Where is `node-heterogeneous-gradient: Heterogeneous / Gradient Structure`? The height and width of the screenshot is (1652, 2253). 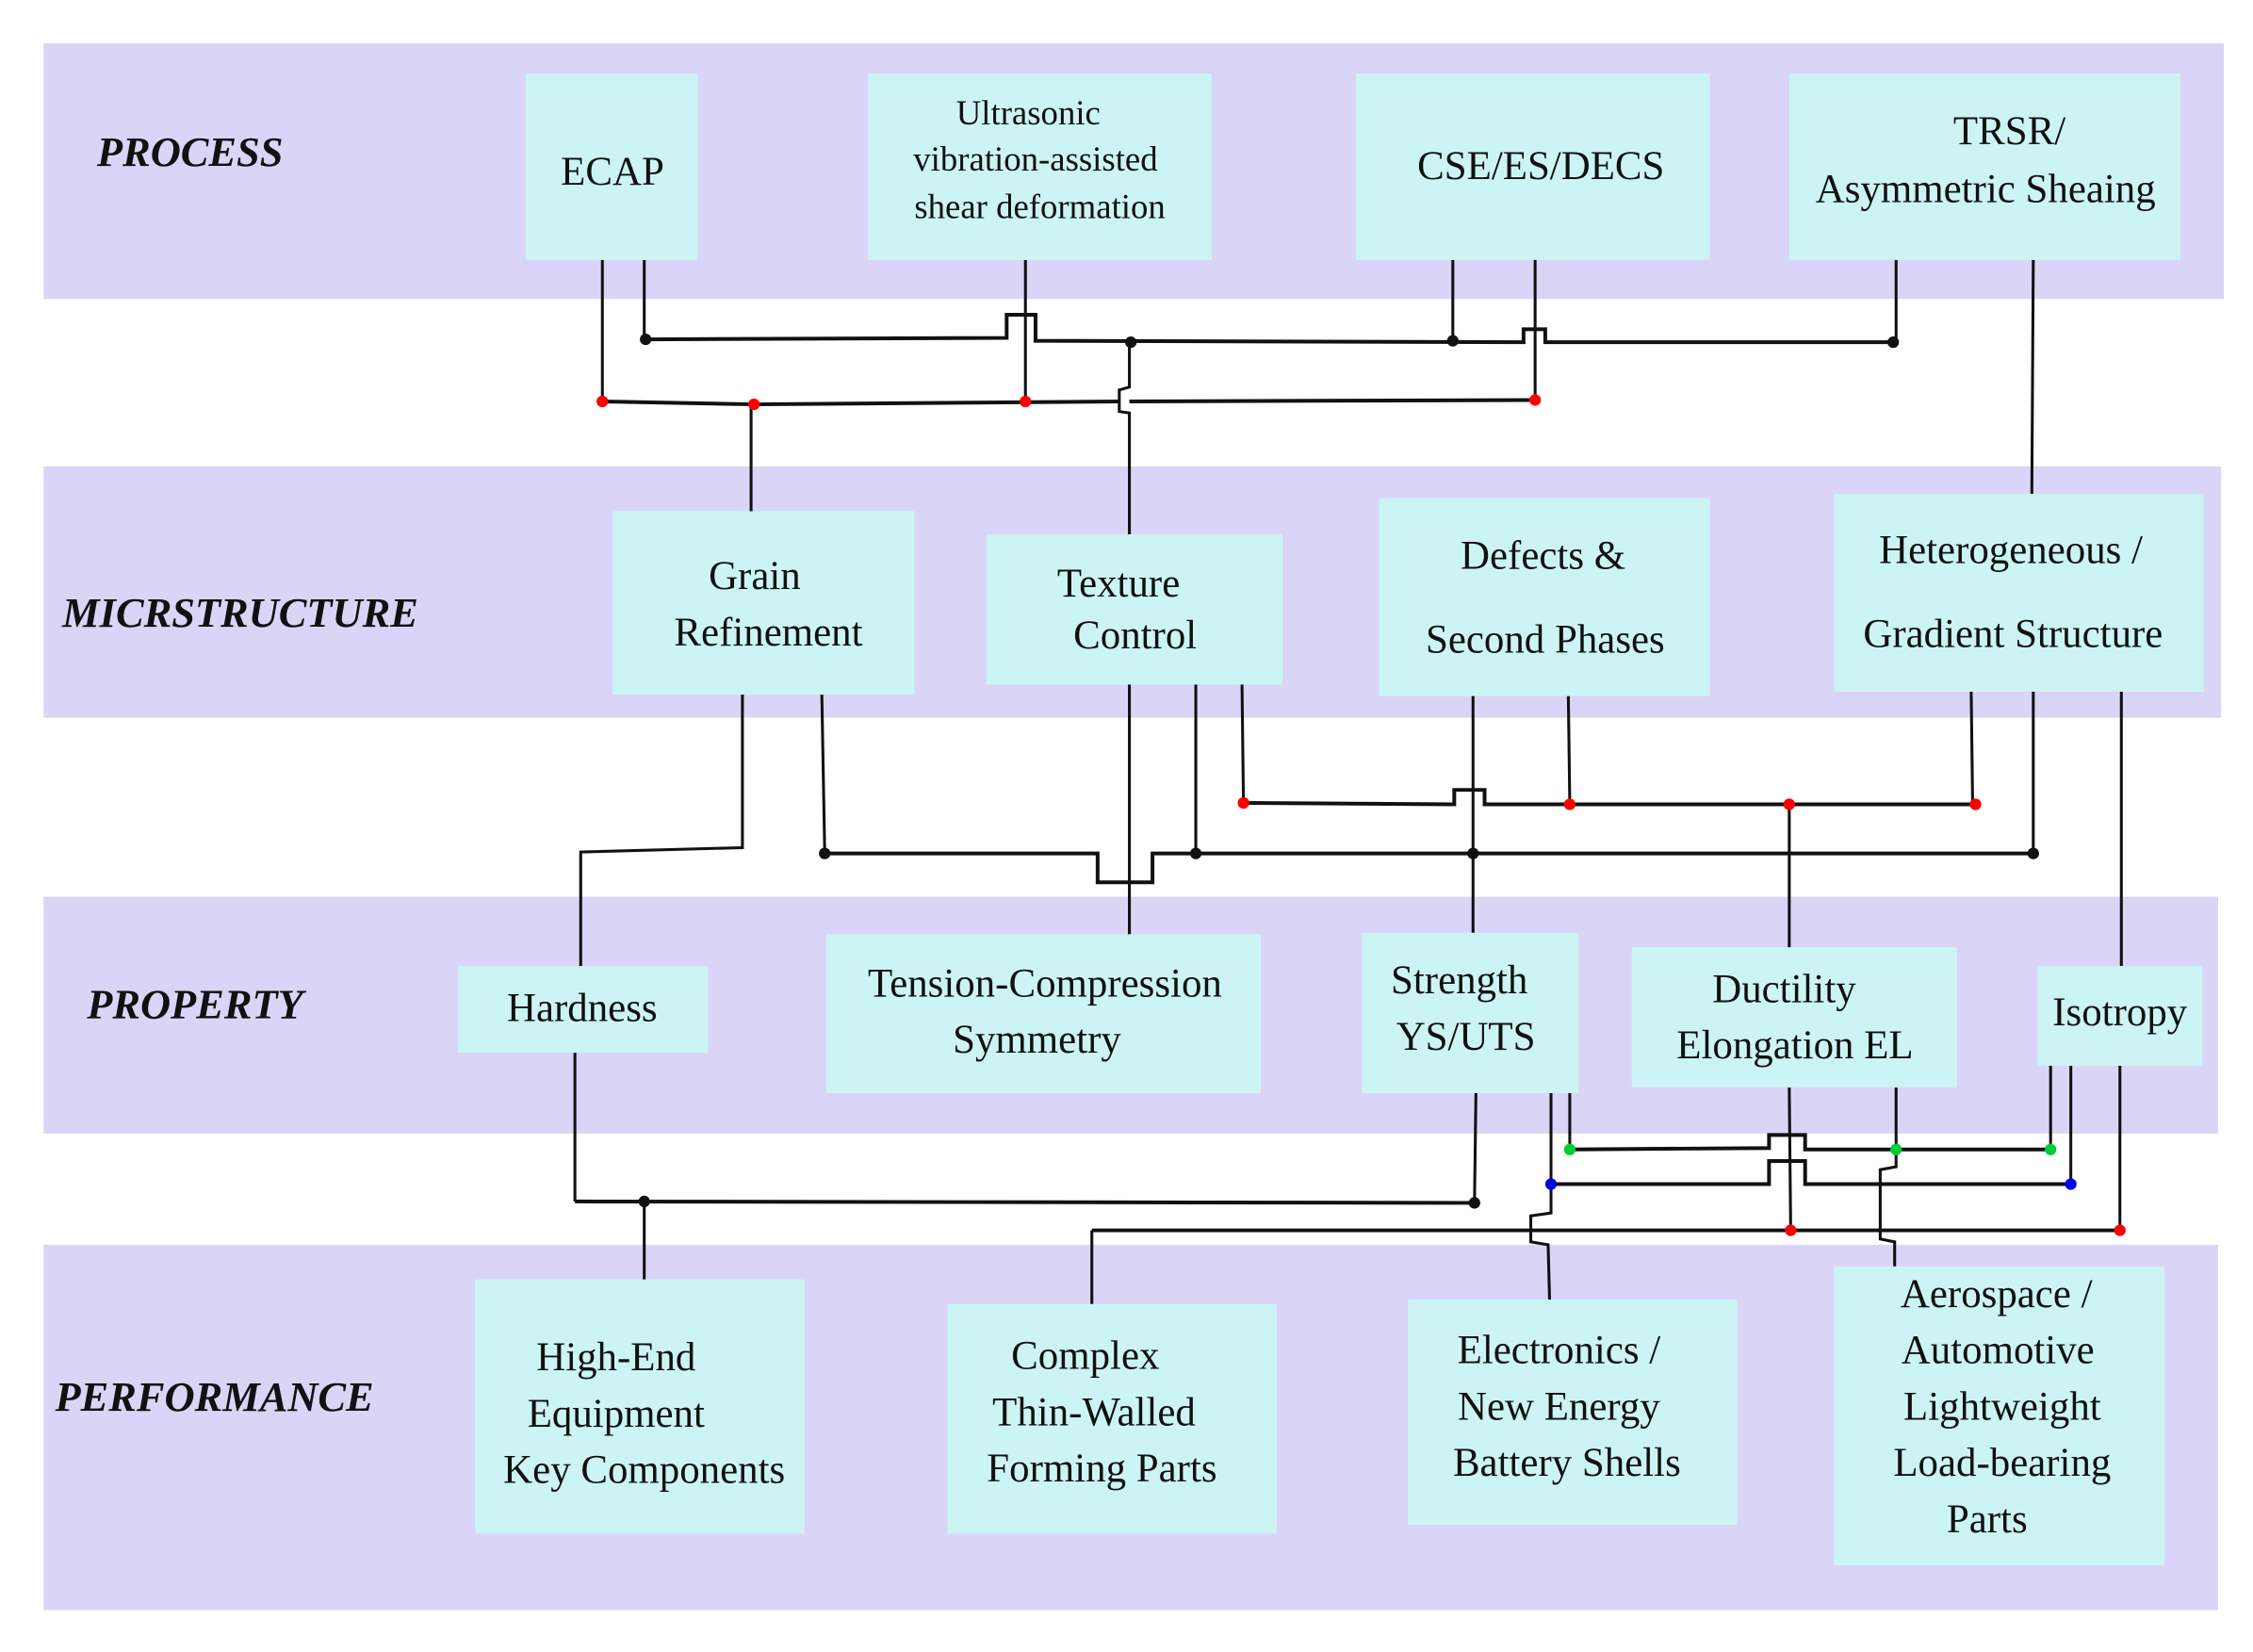
node-heterogeneous-gradient: Heterogeneous / Gradient Structure is located at coordinates (2019, 593).